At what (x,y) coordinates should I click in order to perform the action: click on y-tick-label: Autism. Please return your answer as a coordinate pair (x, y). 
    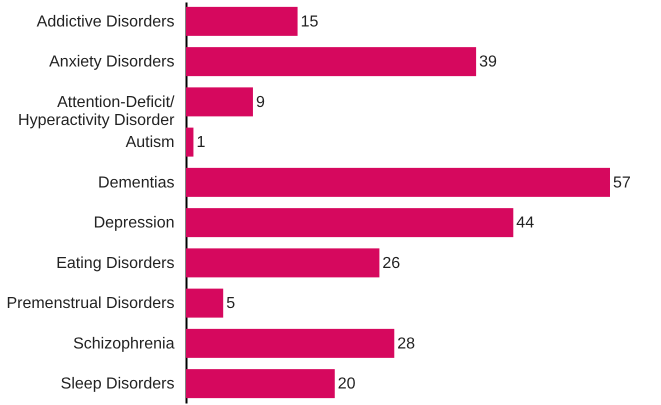
    Looking at the image, I should click on (150, 143).